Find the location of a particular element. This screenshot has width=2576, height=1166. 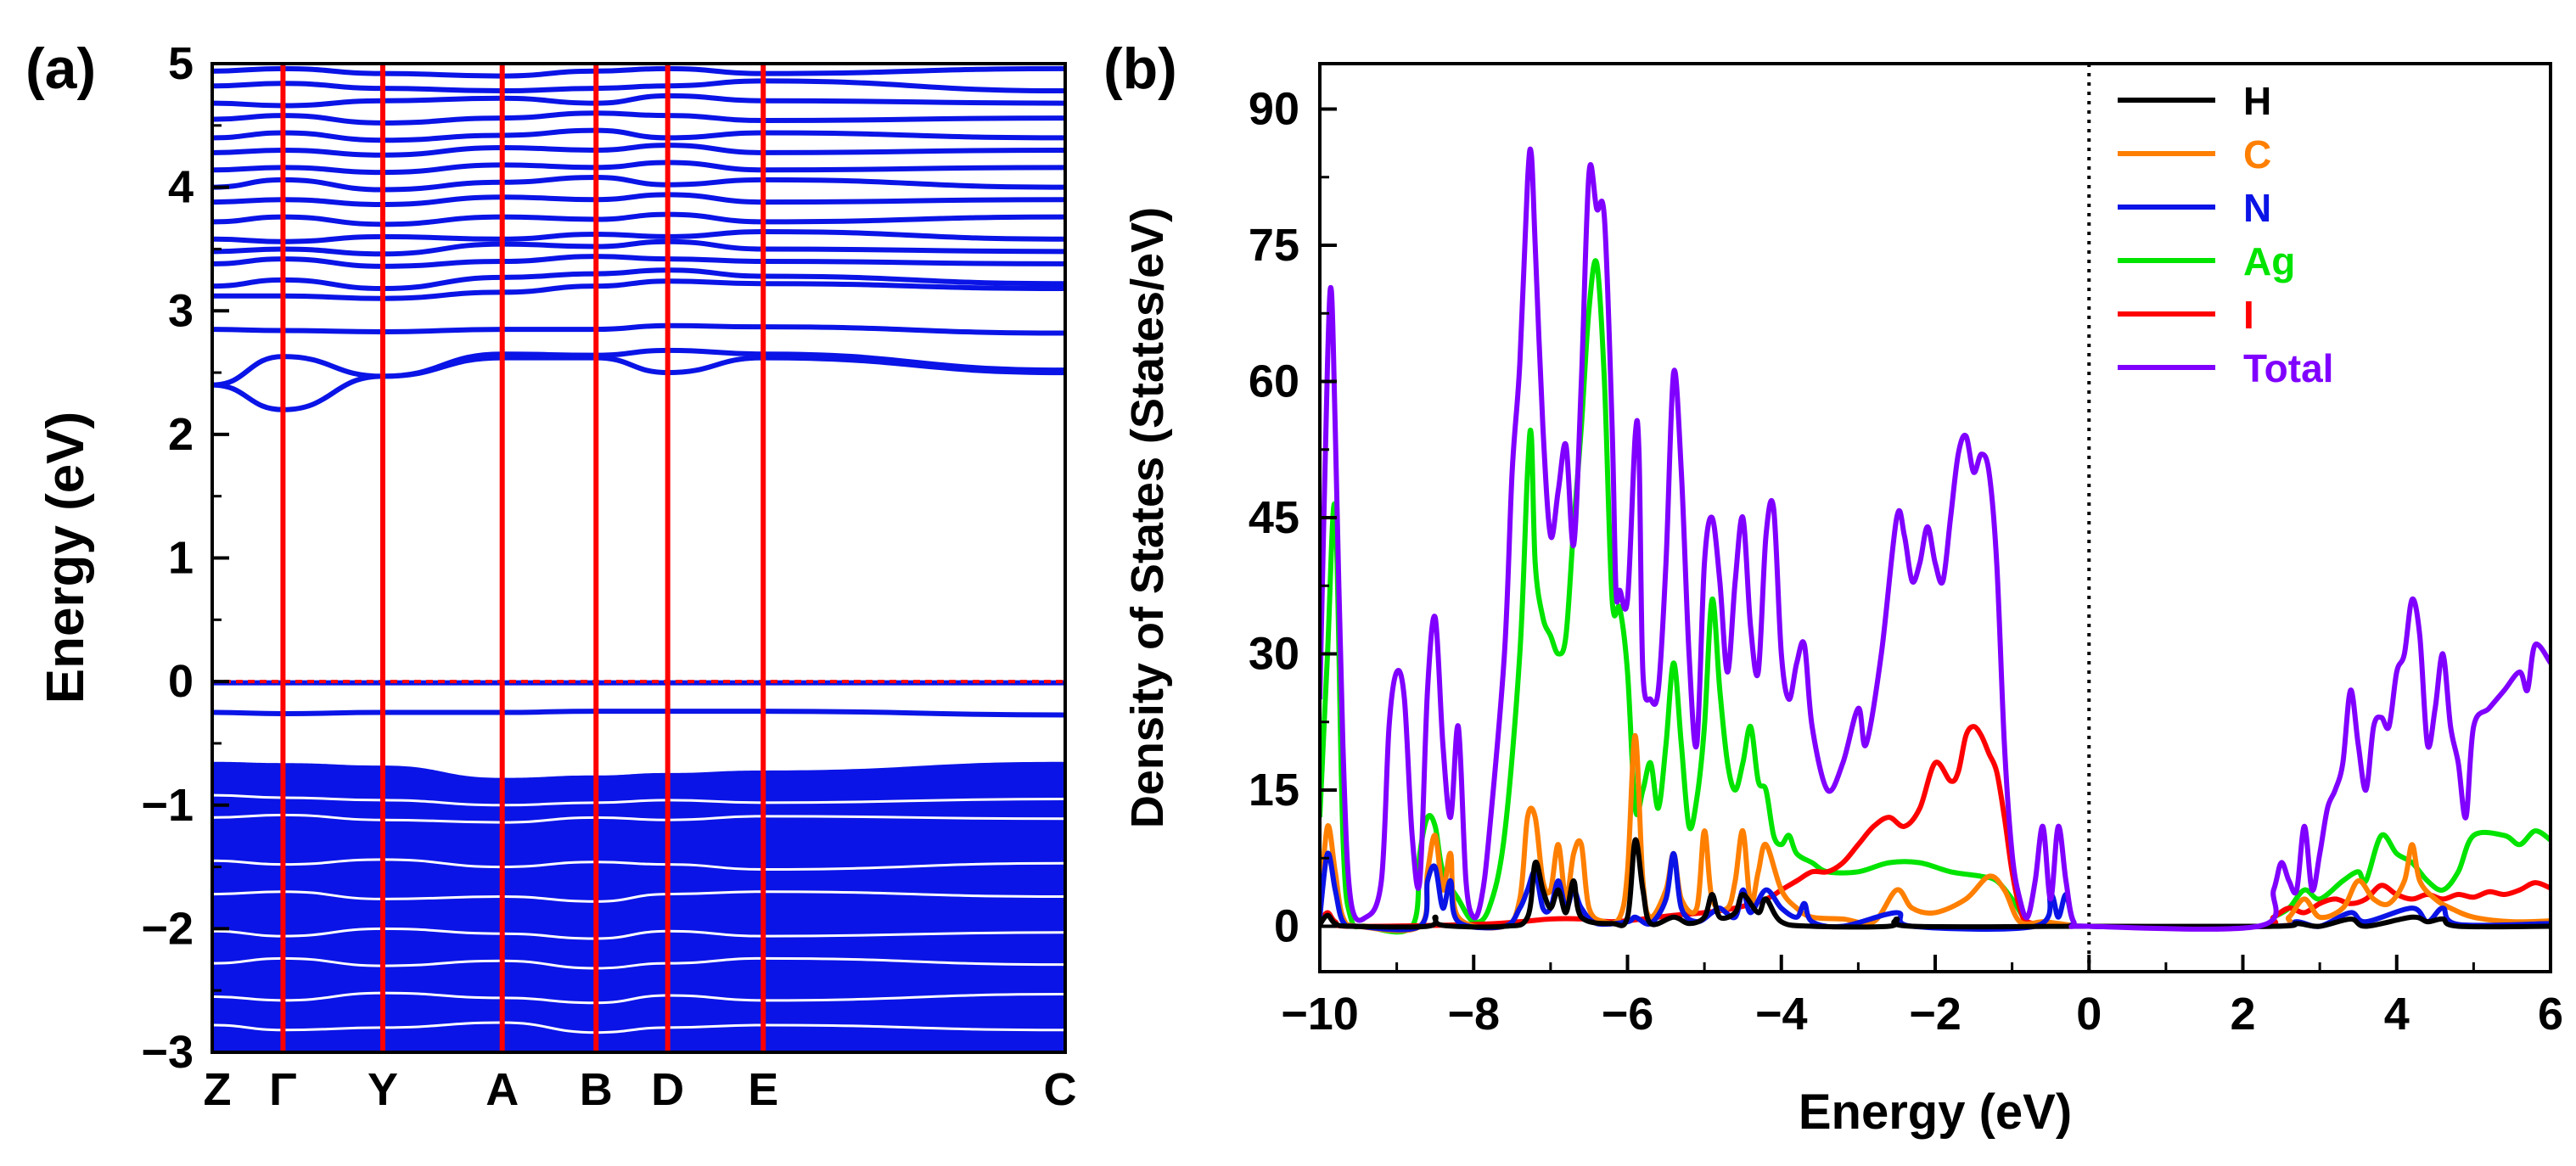

dos-x-tick-label: 4 is located at coordinates (2397, 1015).